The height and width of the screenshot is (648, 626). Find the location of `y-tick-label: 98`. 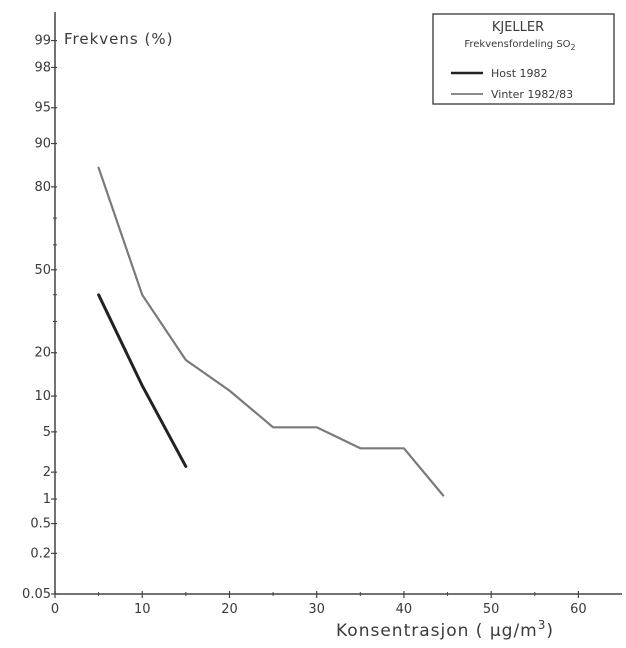

y-tick-label: 98 is located at coordinates (42, 67).